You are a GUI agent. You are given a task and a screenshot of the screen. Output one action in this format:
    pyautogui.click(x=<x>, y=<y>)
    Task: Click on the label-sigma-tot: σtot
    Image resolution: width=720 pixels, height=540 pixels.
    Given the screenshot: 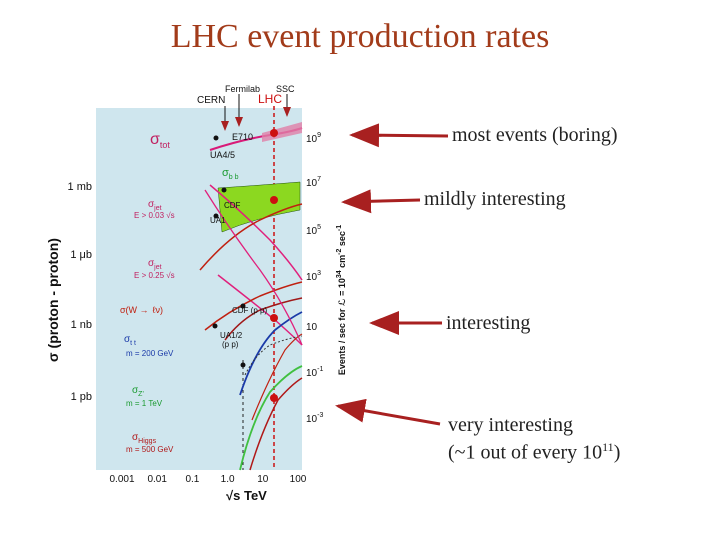 What is the action you would take?
    pyautogui.click(x=160, y=140)
    